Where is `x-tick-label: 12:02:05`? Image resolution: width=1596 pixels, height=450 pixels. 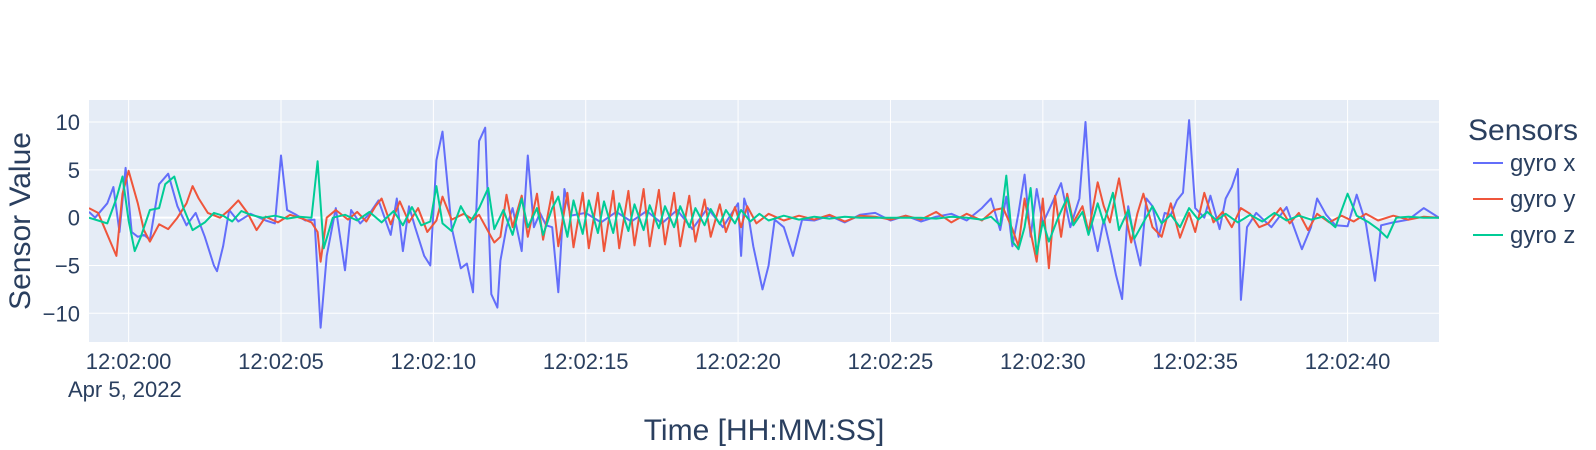
x-tick-label: 12:02:05 is located at coordinates (281, 361).